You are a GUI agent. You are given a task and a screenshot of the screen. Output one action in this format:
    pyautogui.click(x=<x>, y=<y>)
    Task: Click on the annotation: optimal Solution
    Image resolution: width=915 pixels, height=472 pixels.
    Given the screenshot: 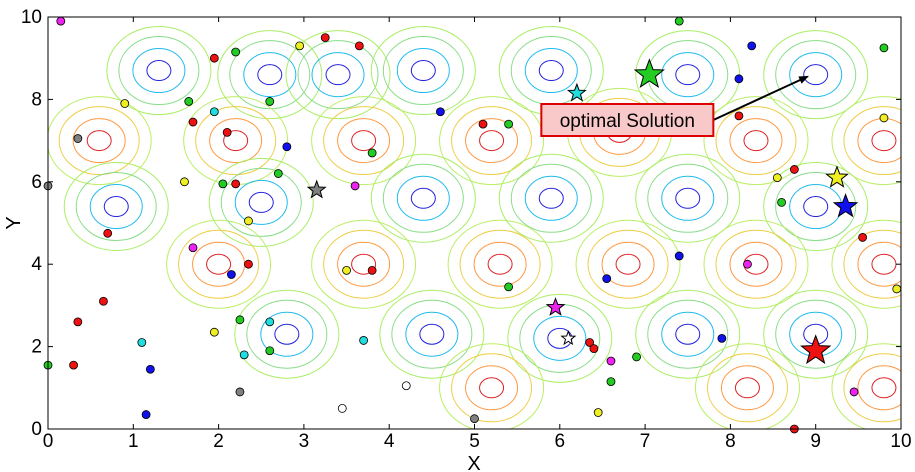 What is the action you would take?
    pyautogui.click(x=674, y=106)
    